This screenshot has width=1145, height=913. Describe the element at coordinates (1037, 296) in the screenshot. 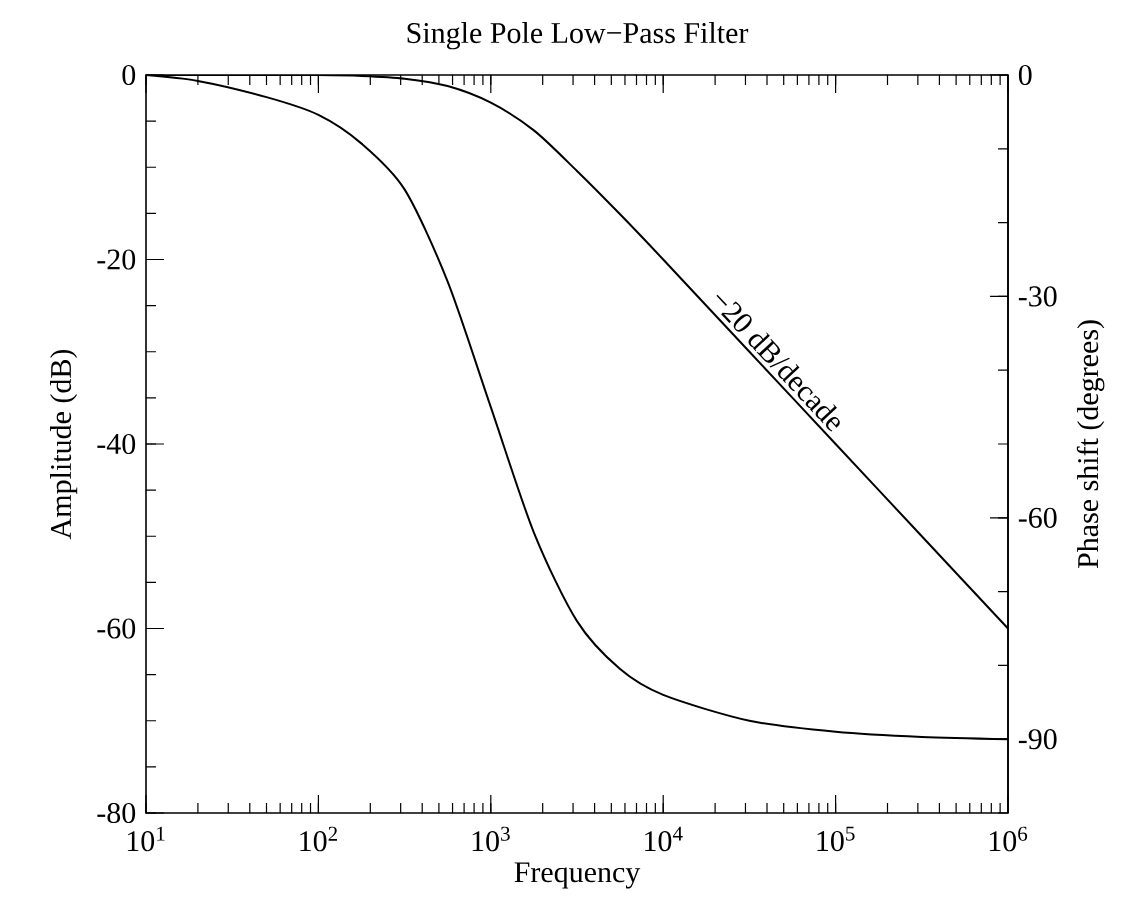

I see `y2-tick-label: -30` at that location.